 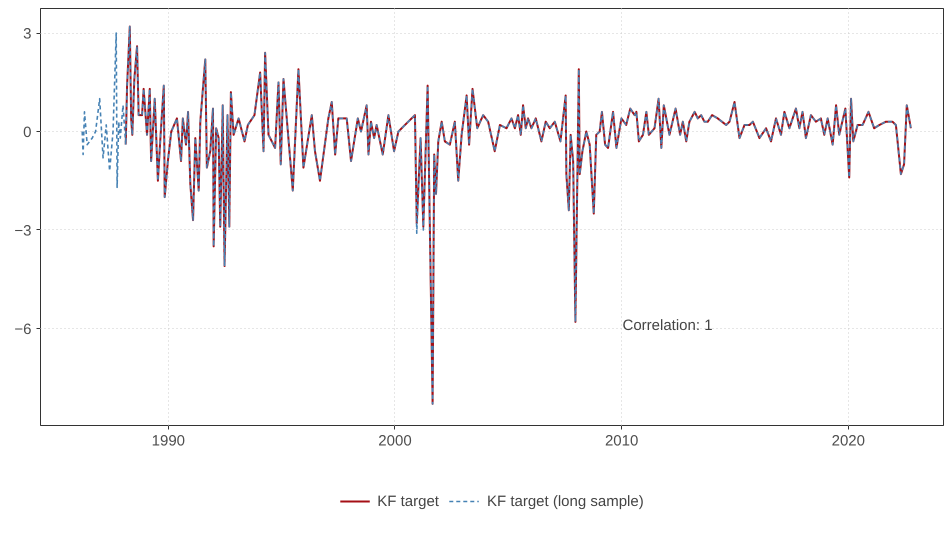 What do you see at coordinates (621, 441) in the screenshot?
I see `x-tick-label: 2010` at bounding box center [621, 441].